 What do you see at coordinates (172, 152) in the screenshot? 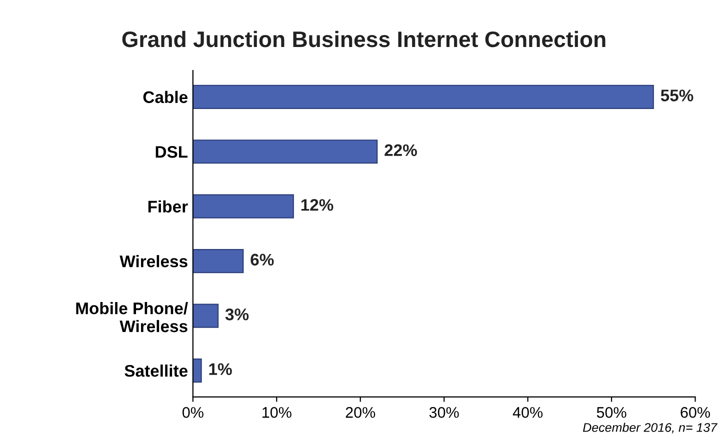
I see `y-tick-label: DSL` at bounding box center [172, 152].